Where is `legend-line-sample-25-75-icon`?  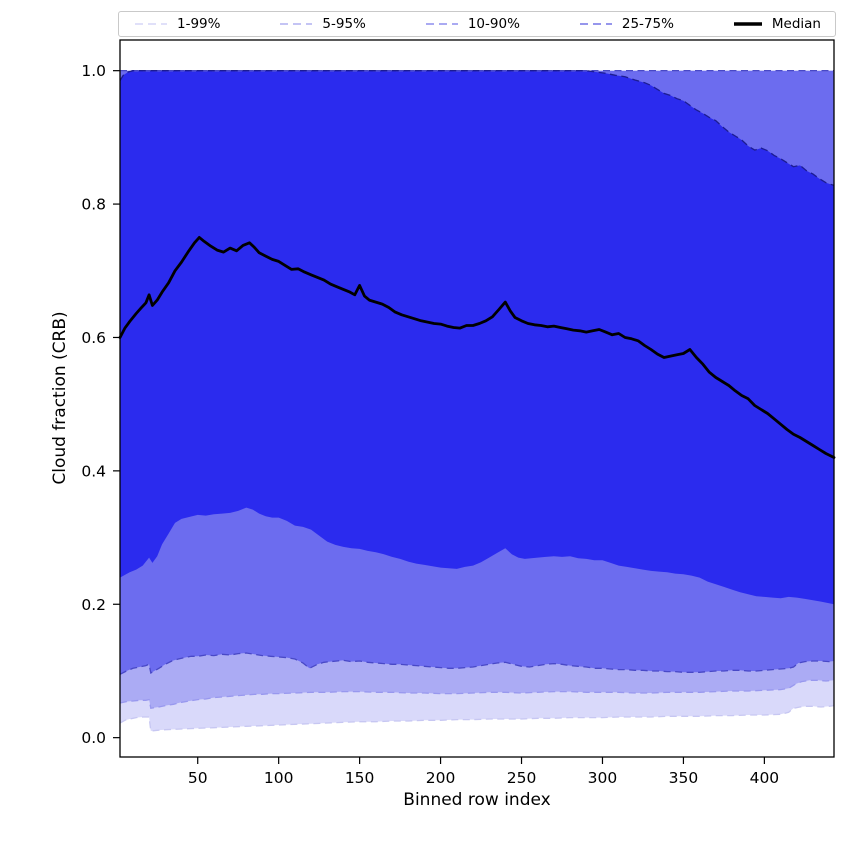 legend-line-sample-25-75-icon is located at coordinates (595, 24).